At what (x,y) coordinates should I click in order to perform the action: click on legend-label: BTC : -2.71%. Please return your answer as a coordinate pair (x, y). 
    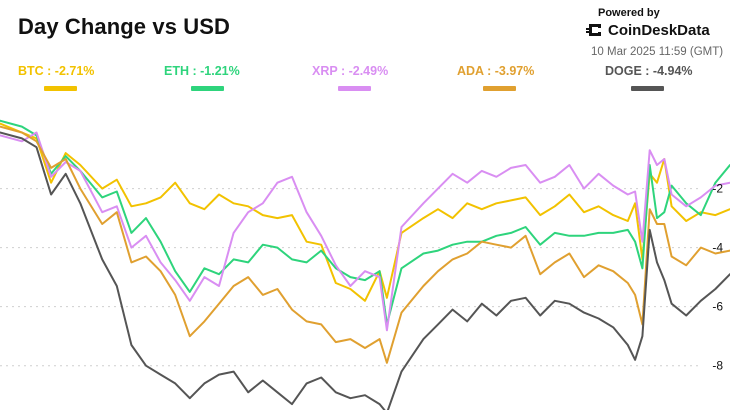
    Looking at the image, I should click on (56, 71).